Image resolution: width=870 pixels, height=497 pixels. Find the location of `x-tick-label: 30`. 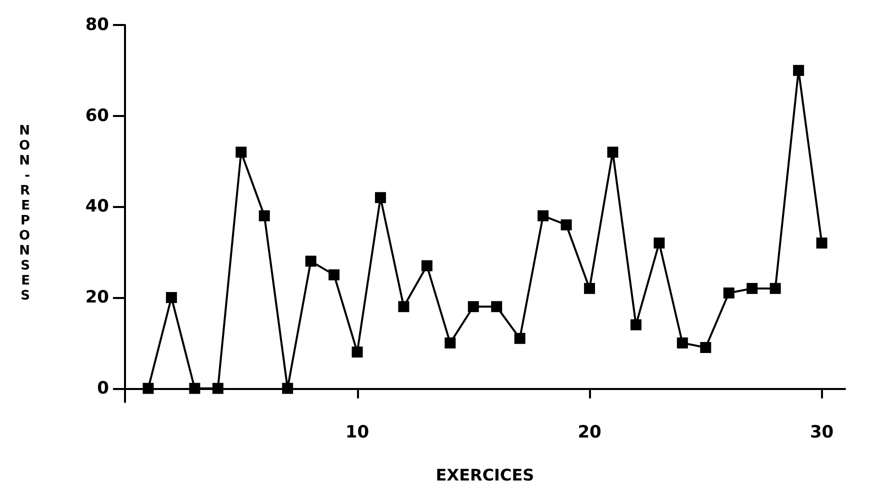

x-tick-label: 30 is located at coordinates (822, 432).